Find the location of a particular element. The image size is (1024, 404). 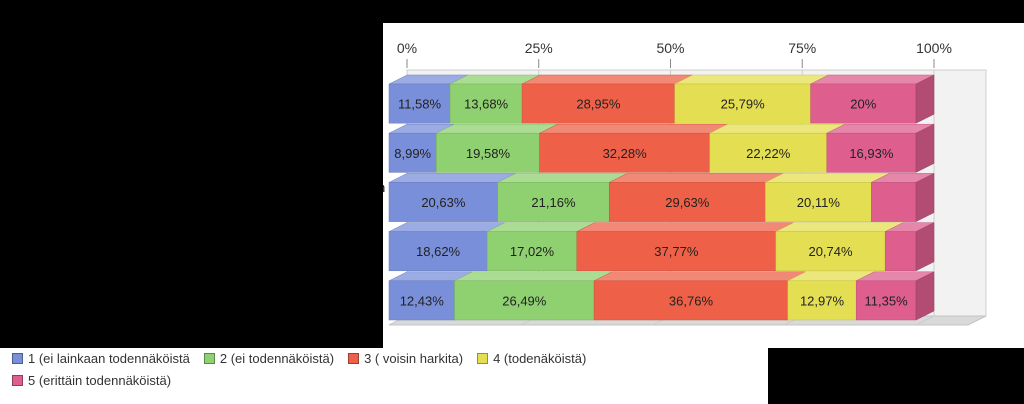

tick-label: 75% is located at coordinates (802, 48).